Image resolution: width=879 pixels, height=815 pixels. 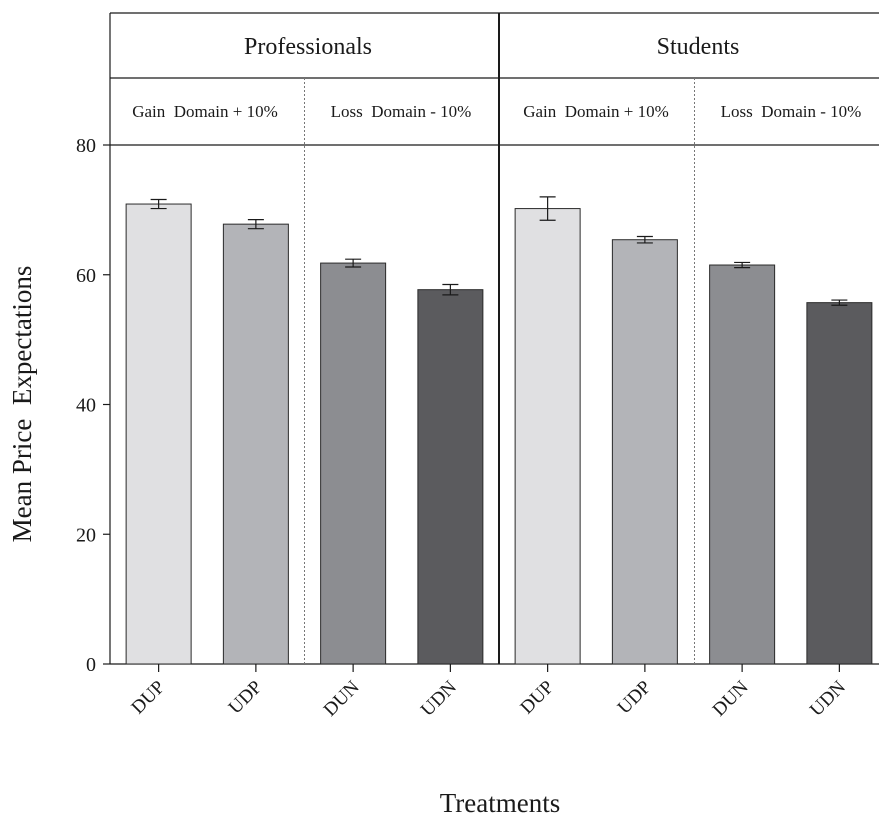 I want to click on y-tick-label: 40, so click(x=86, y=406).